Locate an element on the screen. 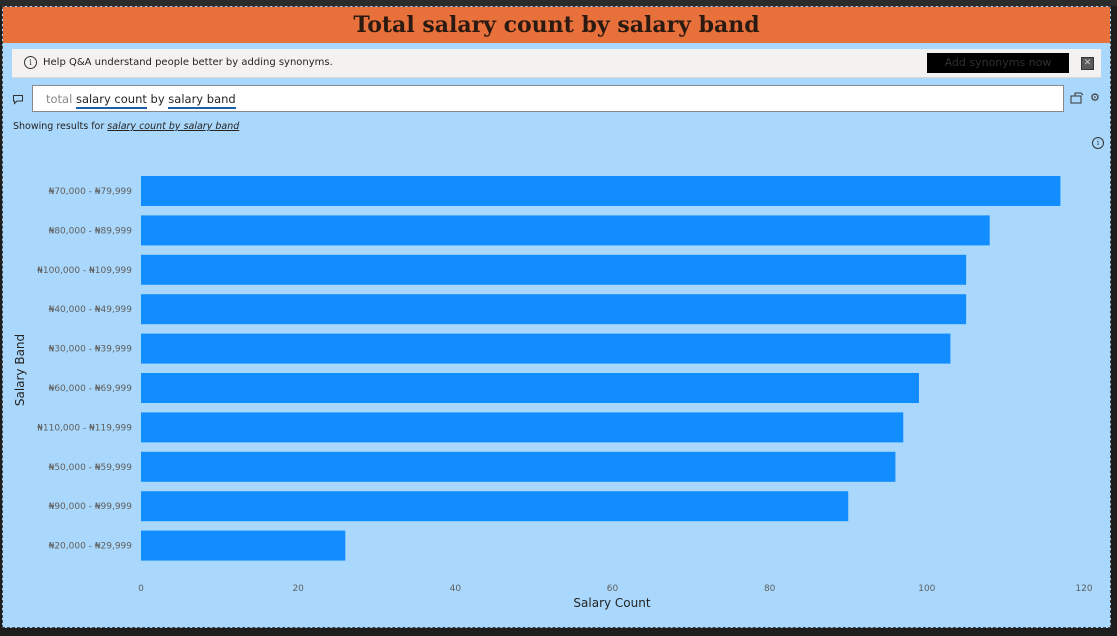  y-tick-label: ₦40,000 - ₦49,999 is located at coordinates (91, 310).